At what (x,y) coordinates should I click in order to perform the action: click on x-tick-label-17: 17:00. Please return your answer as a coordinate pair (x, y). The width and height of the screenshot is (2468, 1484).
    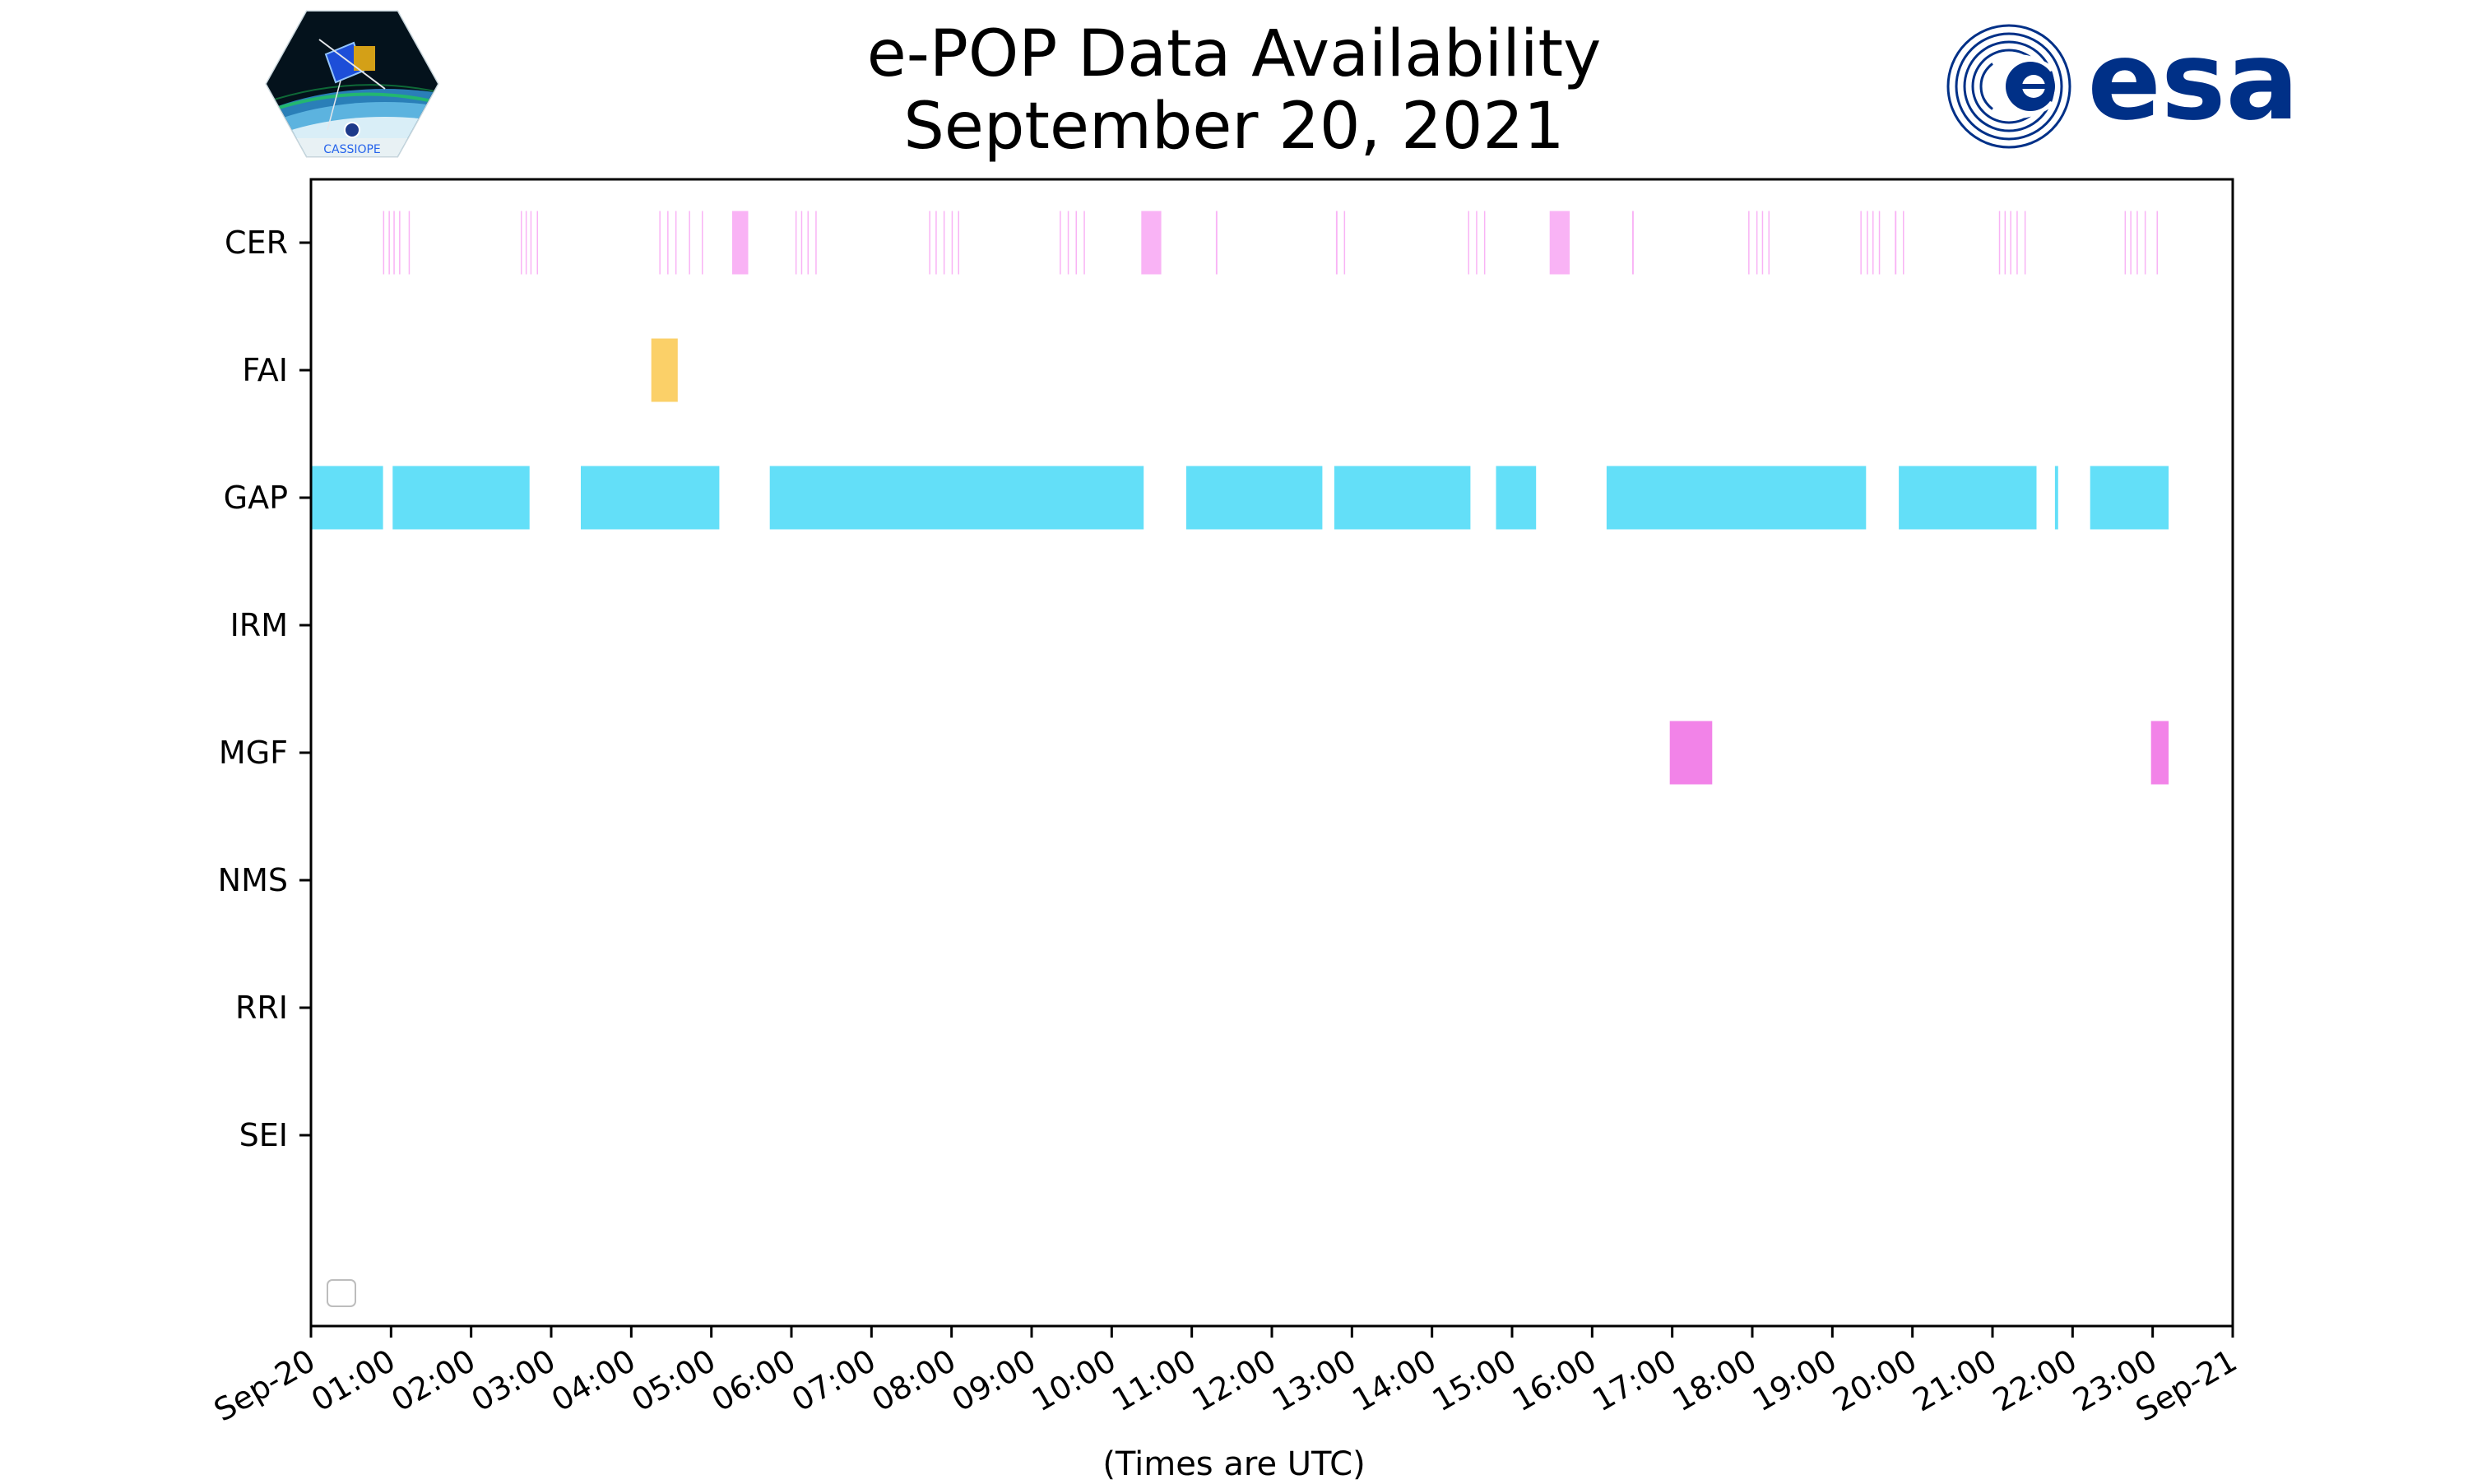
    Looking at the image, I should click on (1634, 1381).